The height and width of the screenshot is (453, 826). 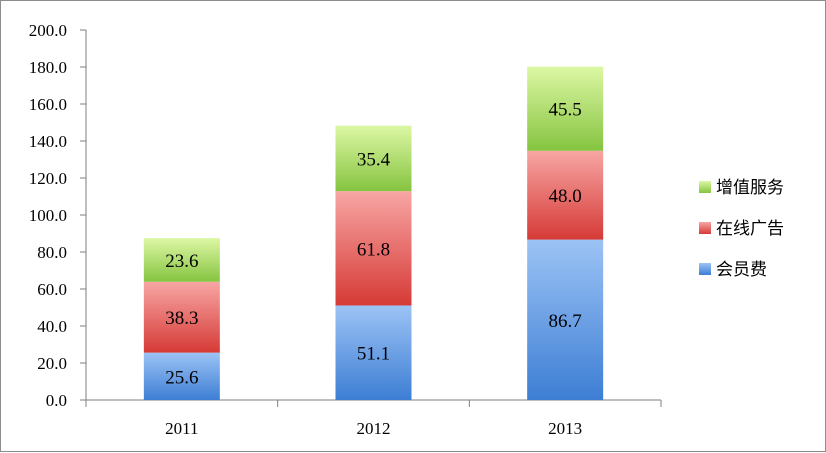 What do you see at coordinates (48, 104) in the screenshot?
I see `y-tick-label: 160.0` at bounding box center [48, 104].